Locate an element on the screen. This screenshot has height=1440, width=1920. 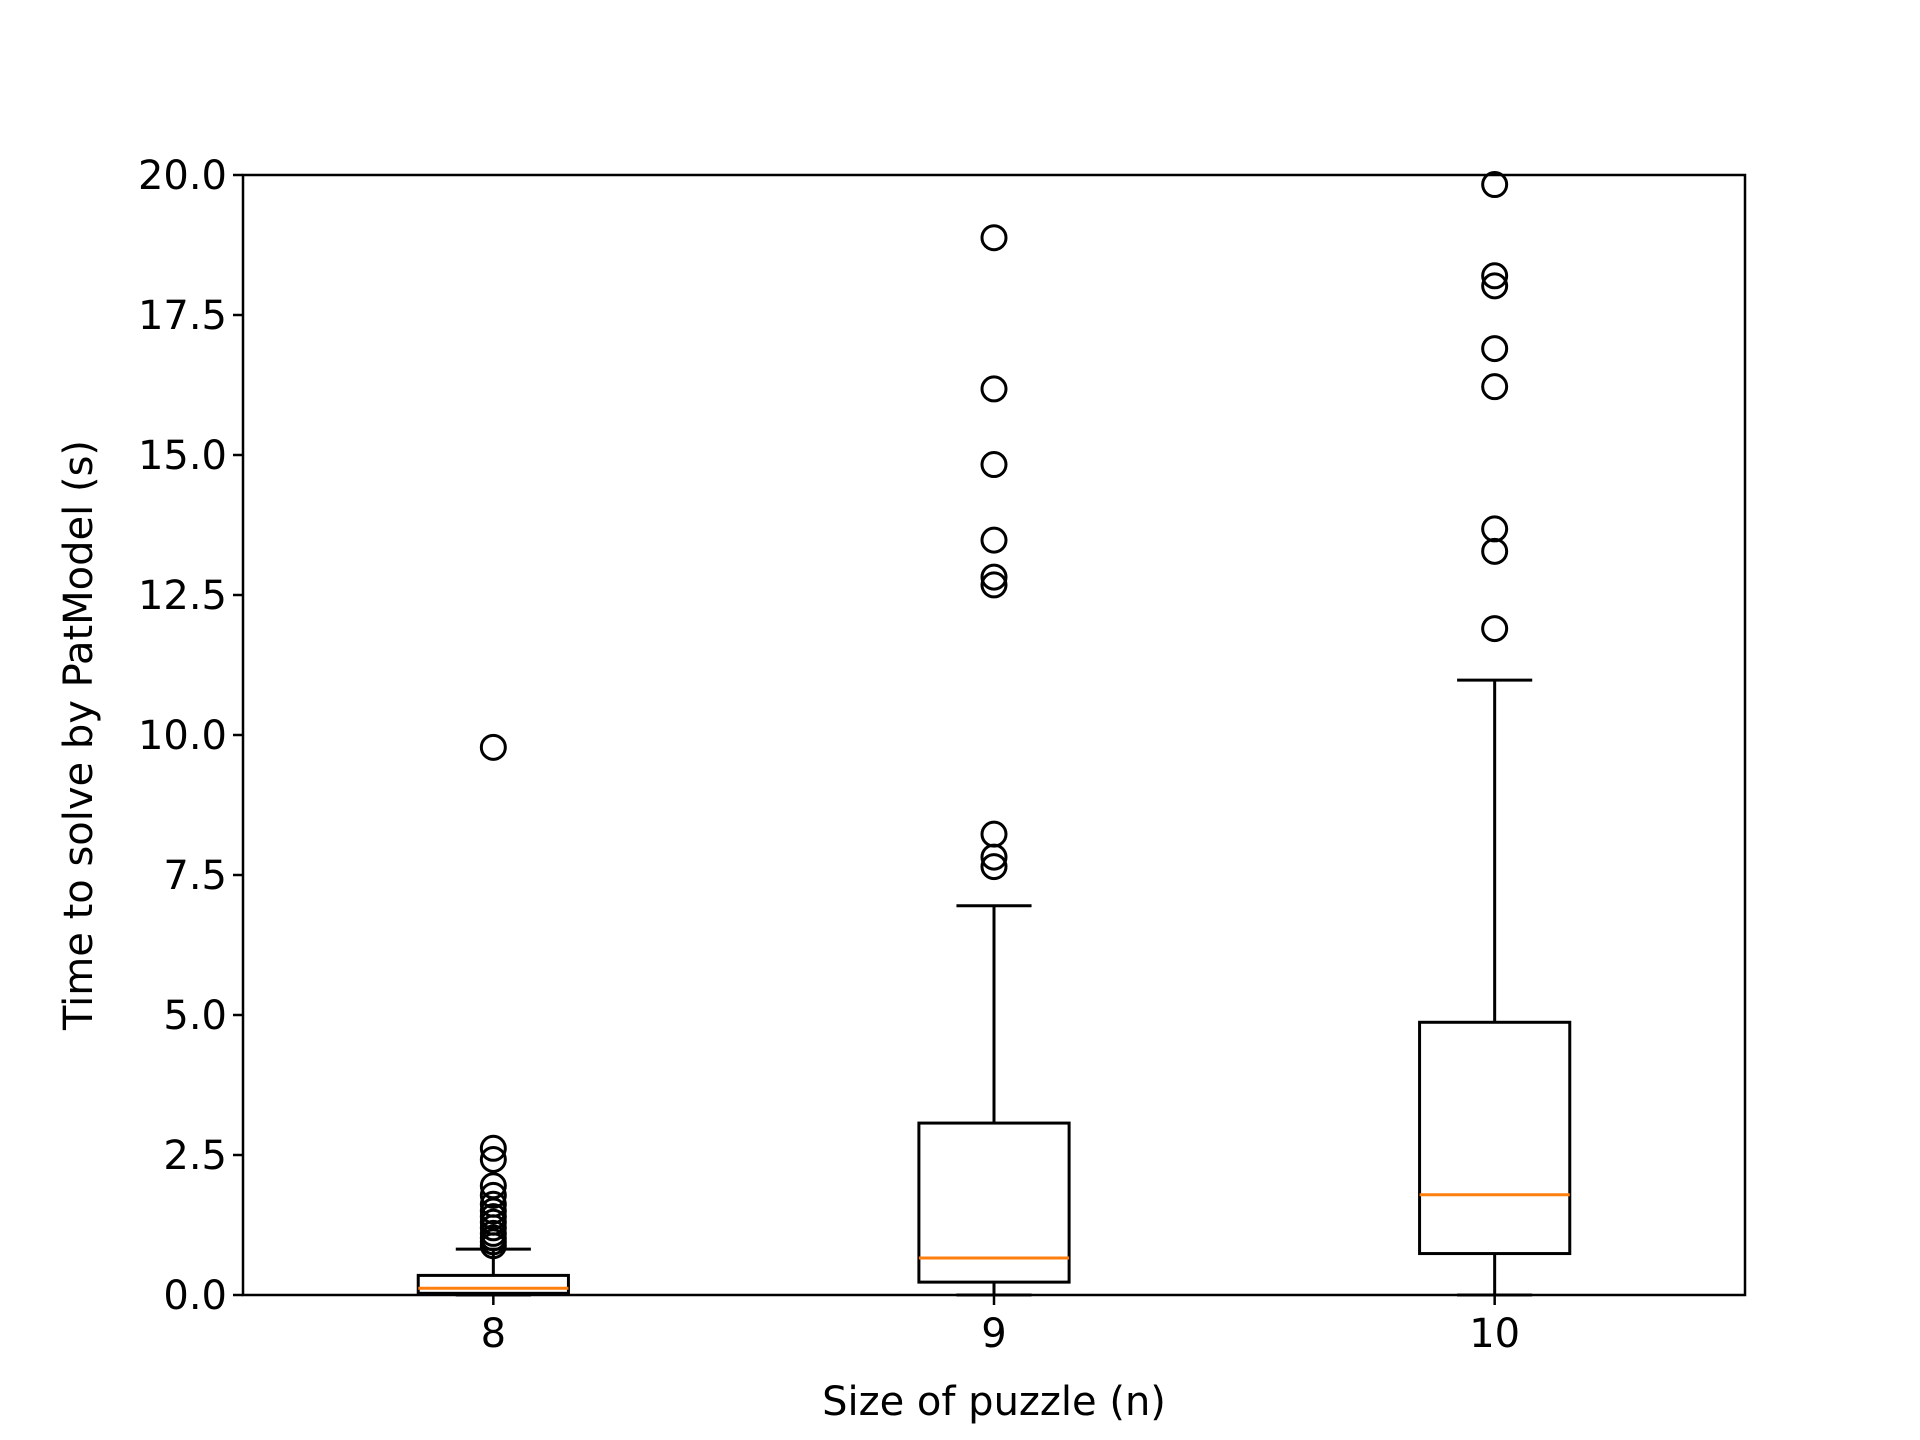
y-tick-label: 17.5 is located at coordinates (182, 316).